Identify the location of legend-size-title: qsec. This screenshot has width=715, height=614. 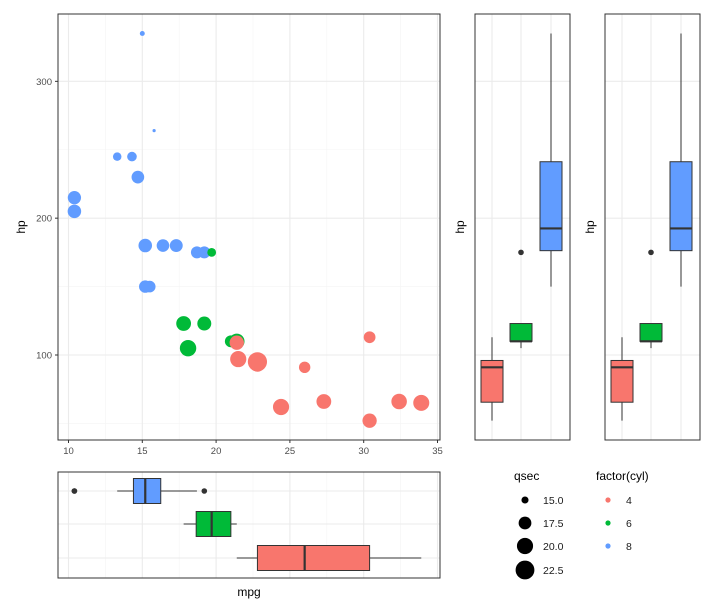
(526, 476).